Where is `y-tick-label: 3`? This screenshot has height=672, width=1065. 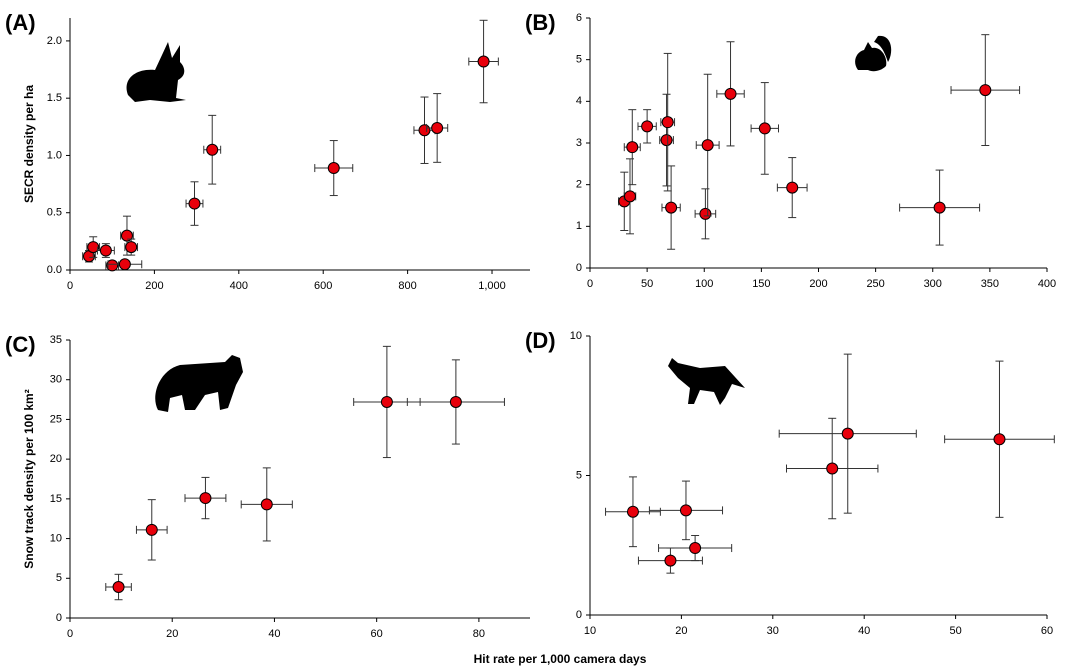
y-tick-label: 3 is located at coordinates (579, 143).